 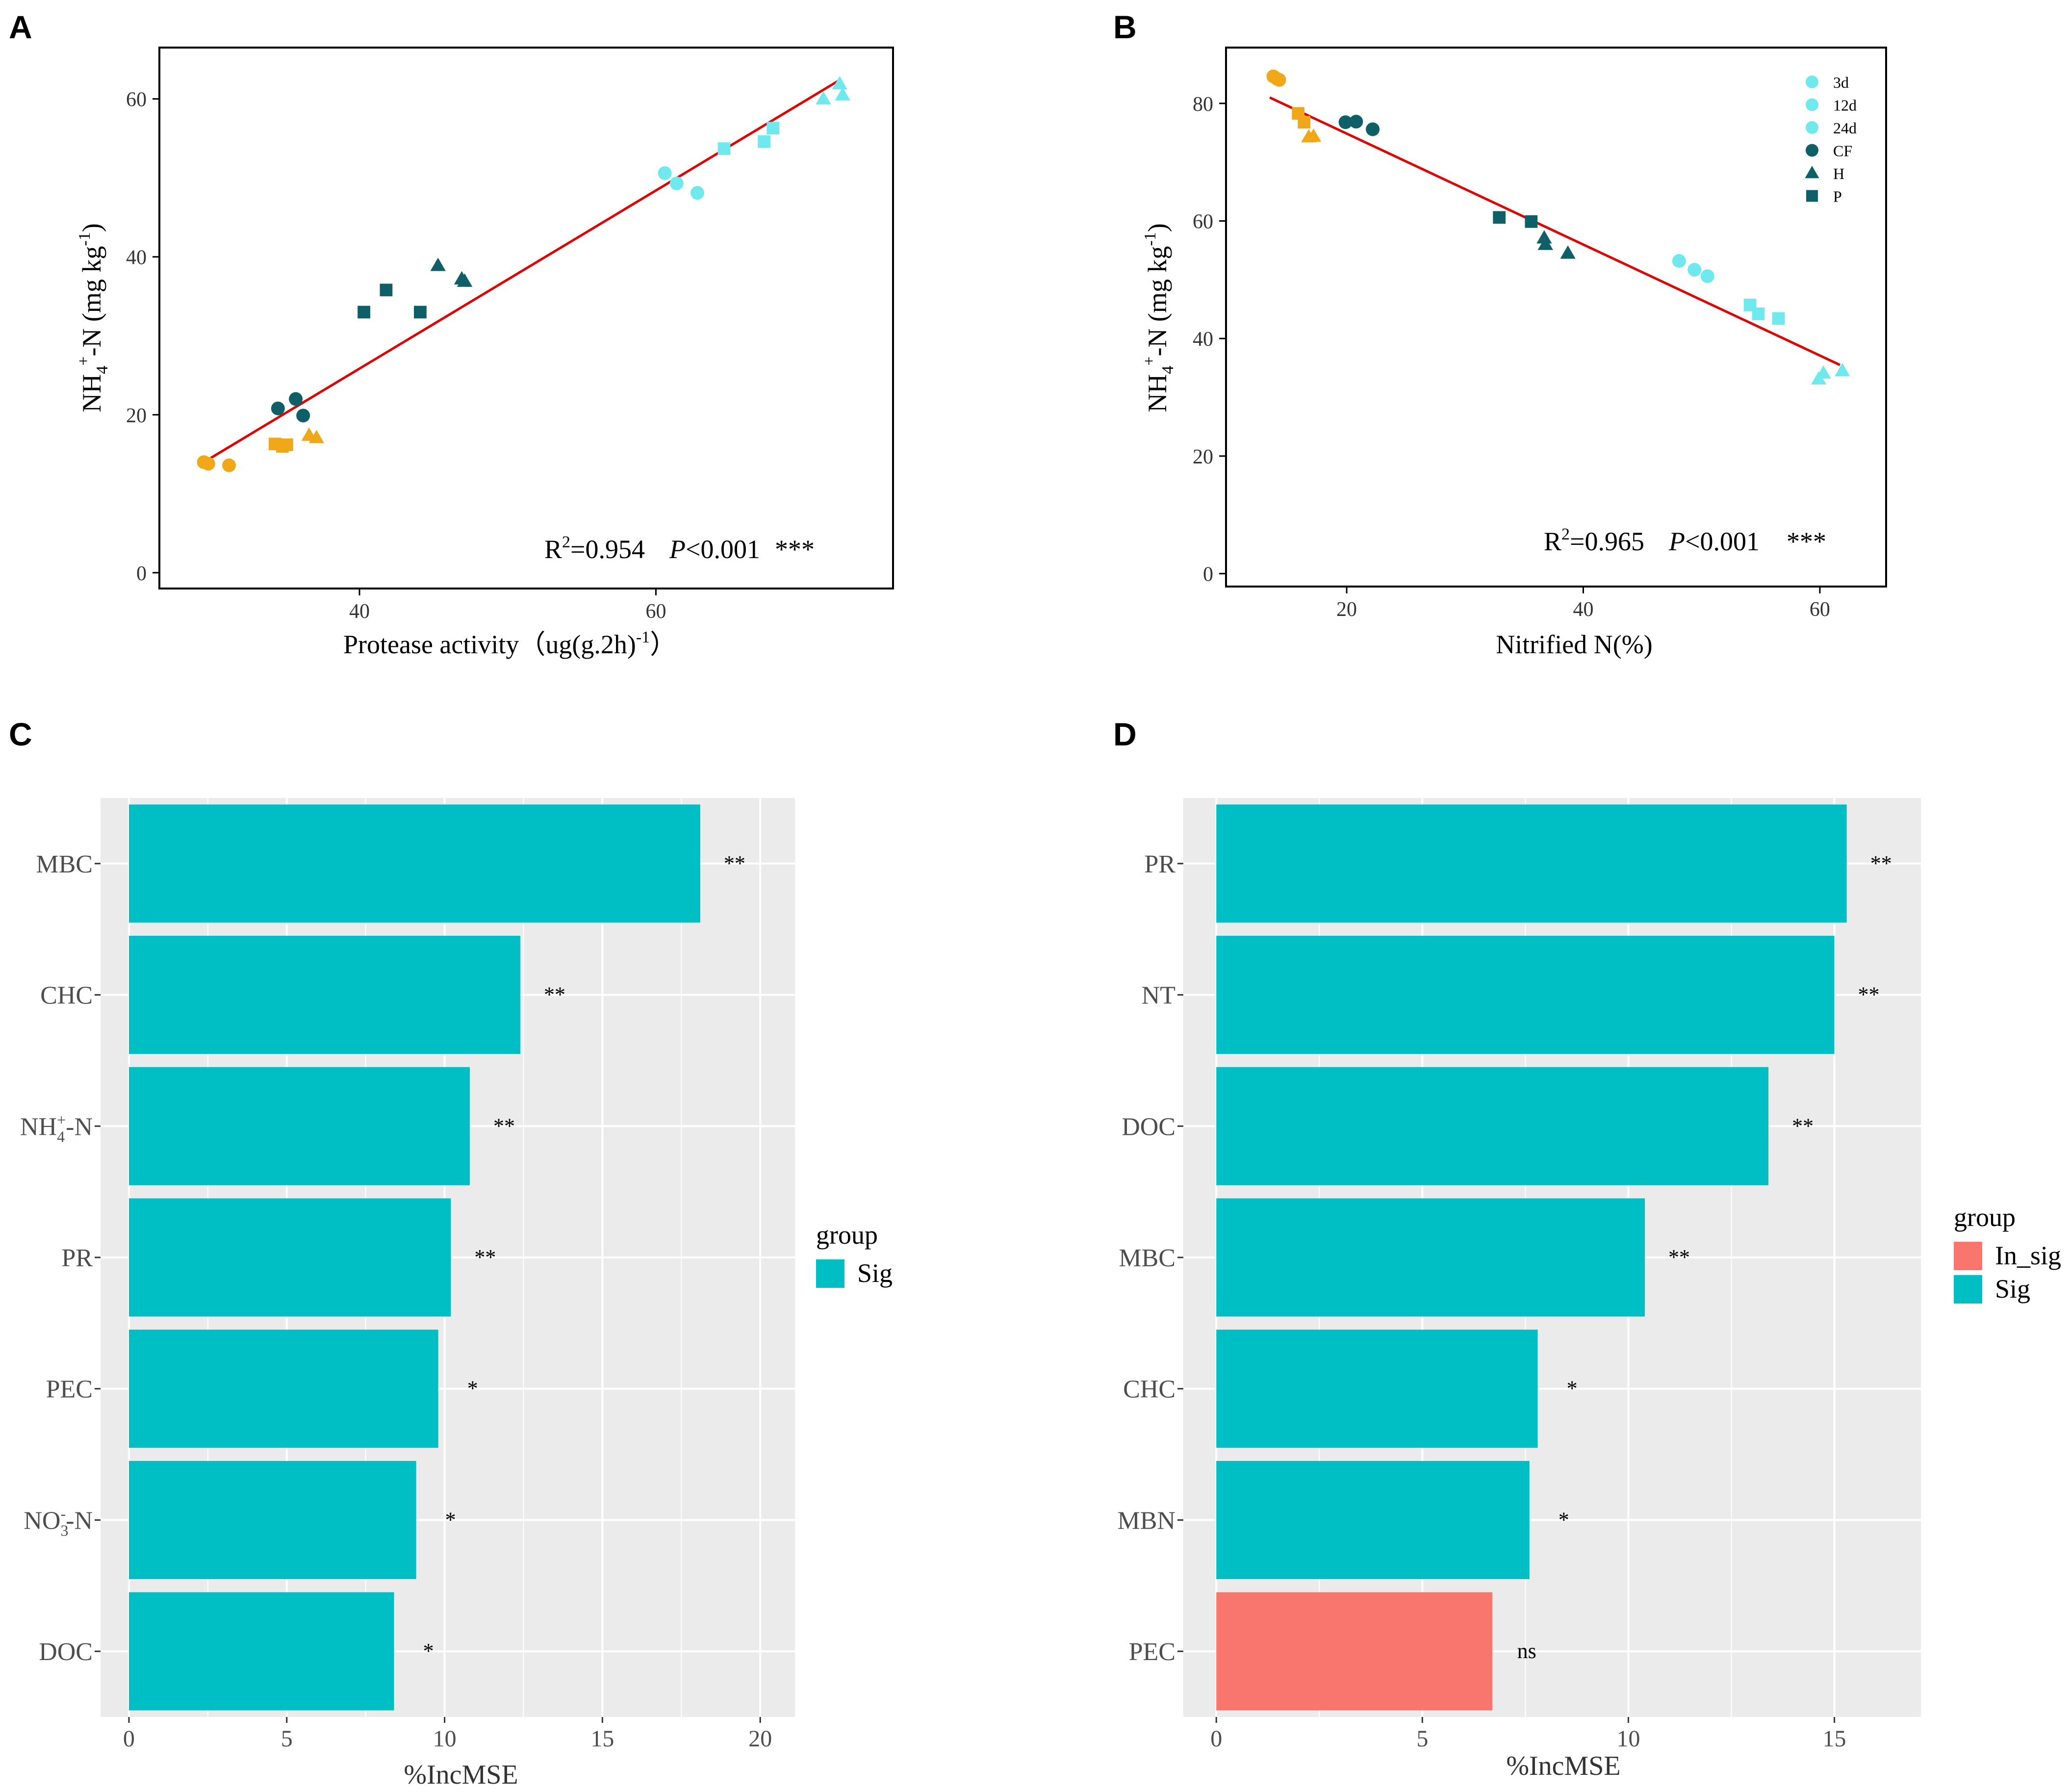 I want to click on x-tick-label: 40, so click(x=1583, y=609).